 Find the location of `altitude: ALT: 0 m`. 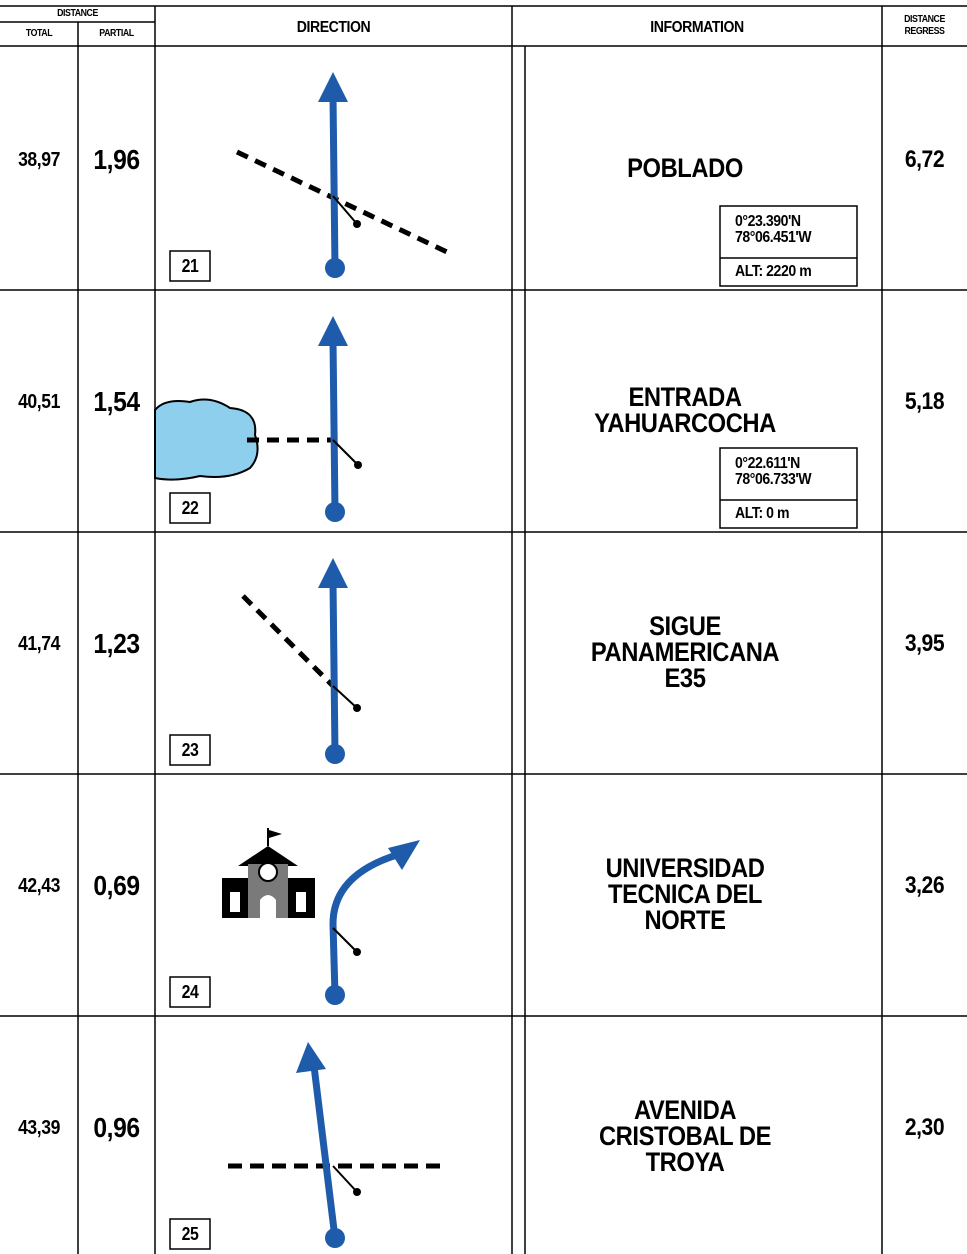

altitude: ALT: 0 m is located at coordinates (762, 513).